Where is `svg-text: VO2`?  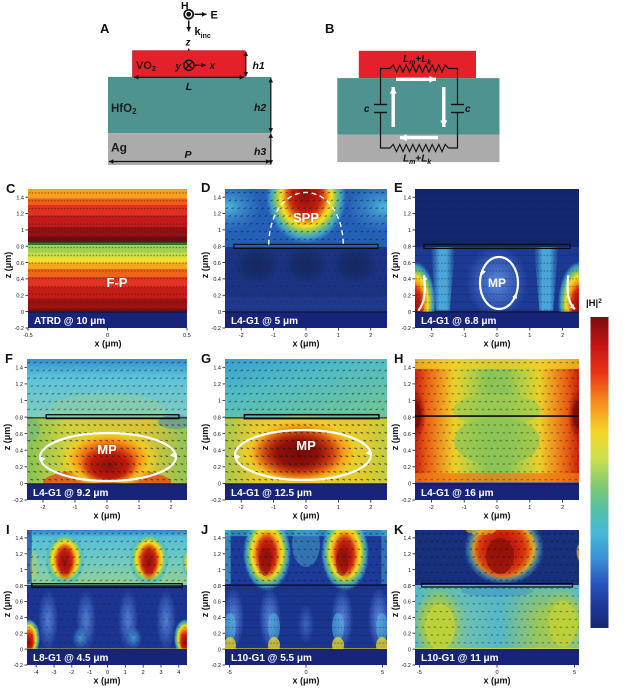 svg-text: VO2 is located at coordinates (146, 66).